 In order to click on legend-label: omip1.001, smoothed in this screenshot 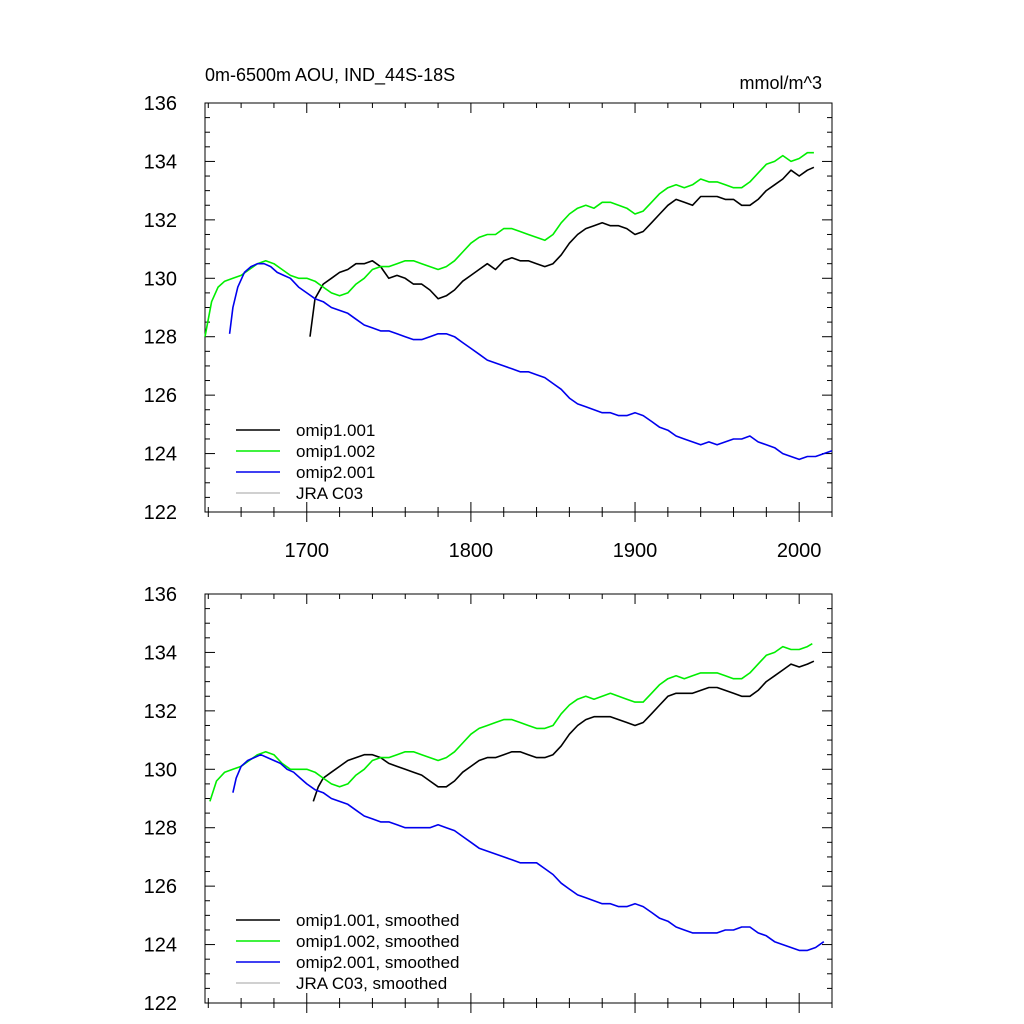, I will do `click(378, 920)`.